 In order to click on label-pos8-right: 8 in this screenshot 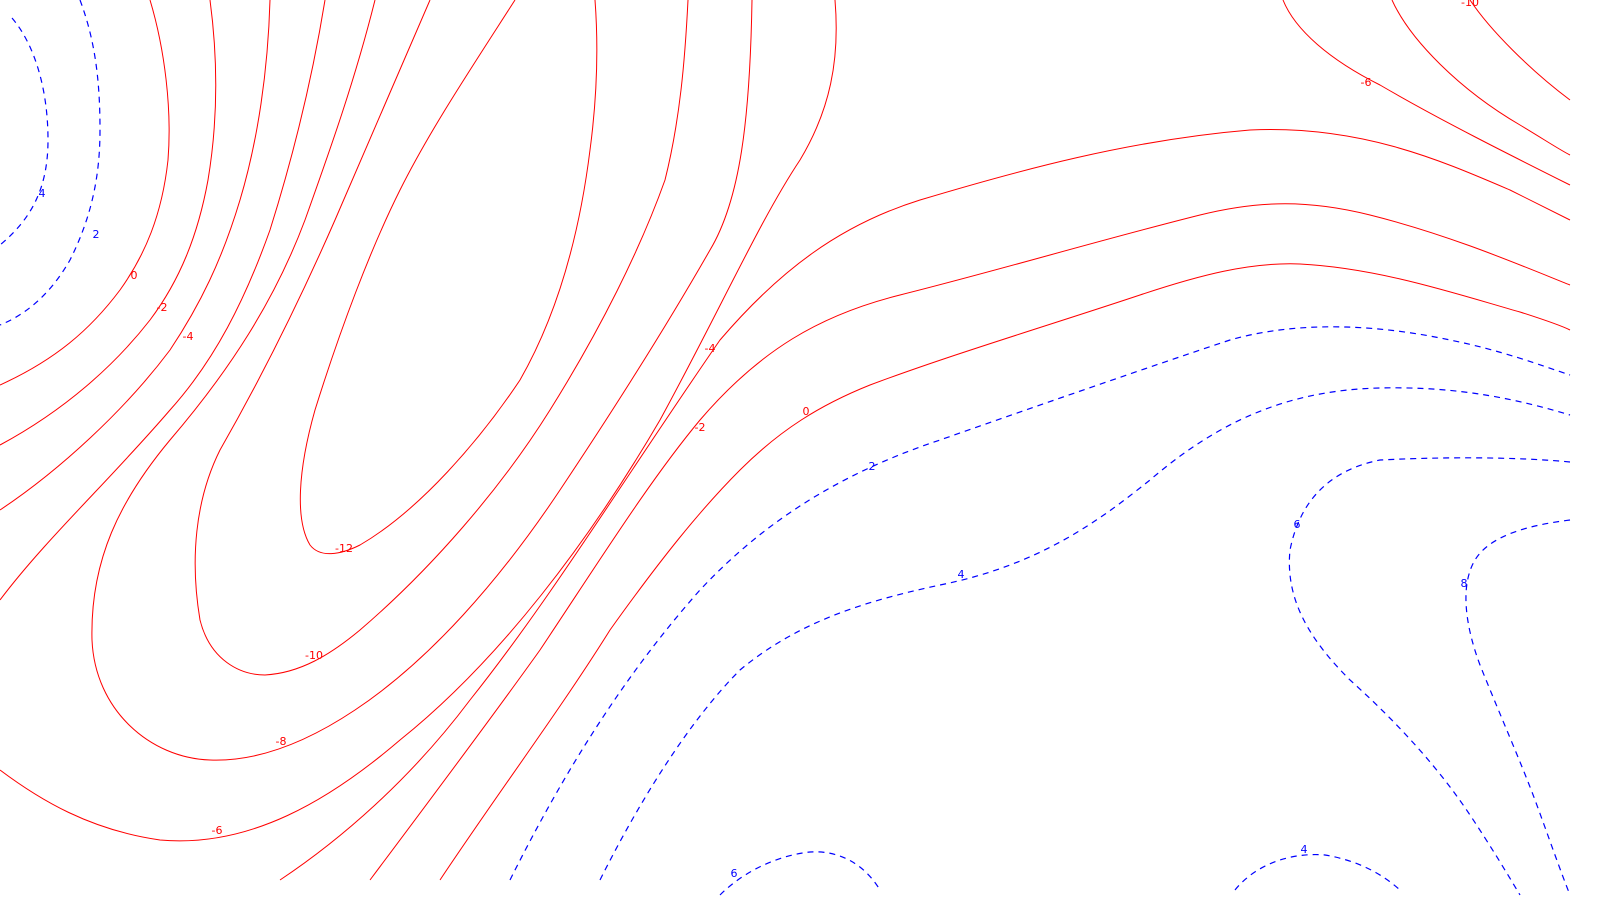, I will do `click(1464, 583)`.